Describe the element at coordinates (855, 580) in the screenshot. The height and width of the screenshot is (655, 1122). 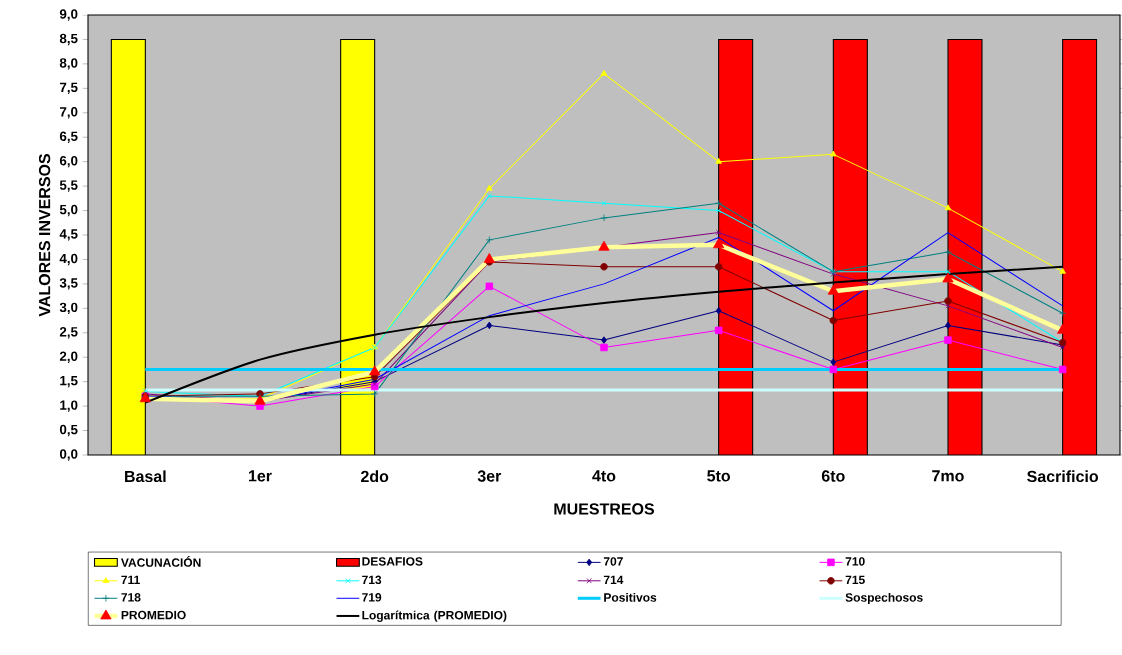
I see `legend-label: 715` at that location.